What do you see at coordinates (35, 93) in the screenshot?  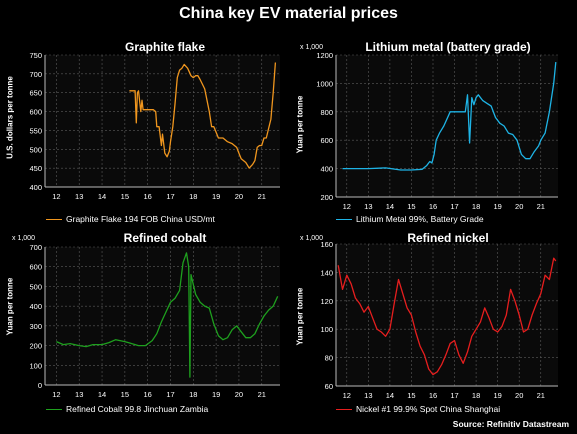 I see `y-tick-label: 650` at bounding box center [35, 93].